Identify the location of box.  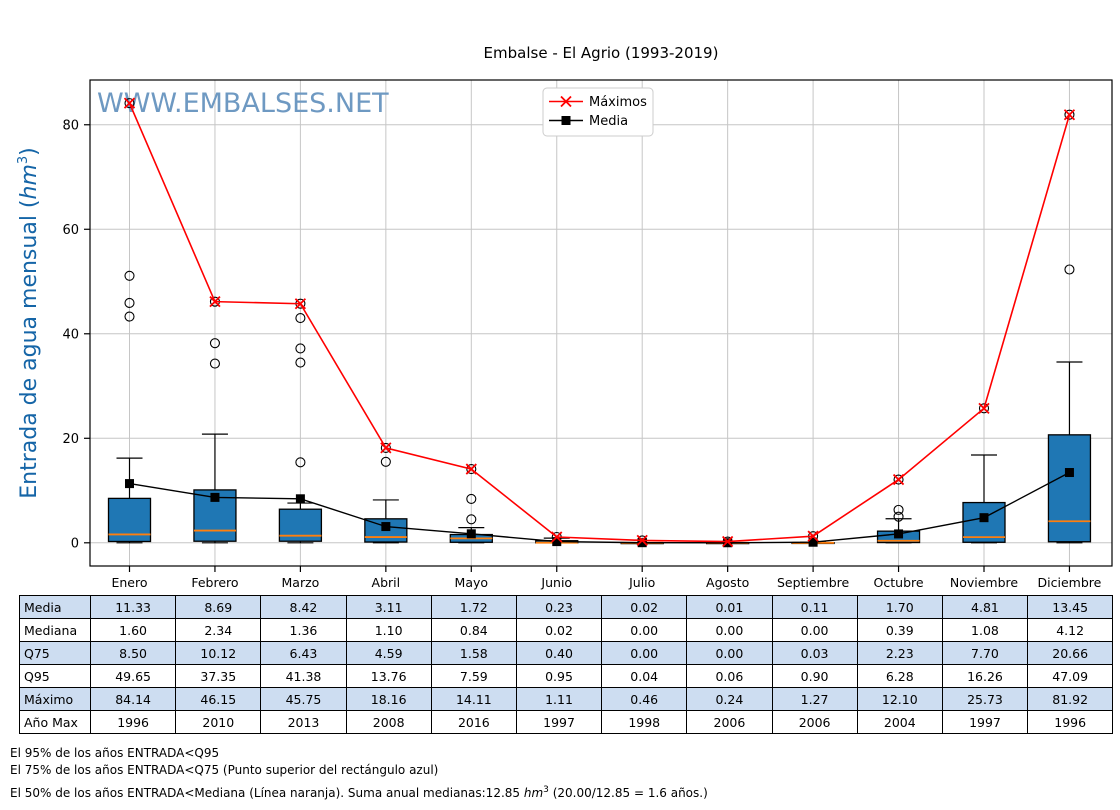
(984, 522).